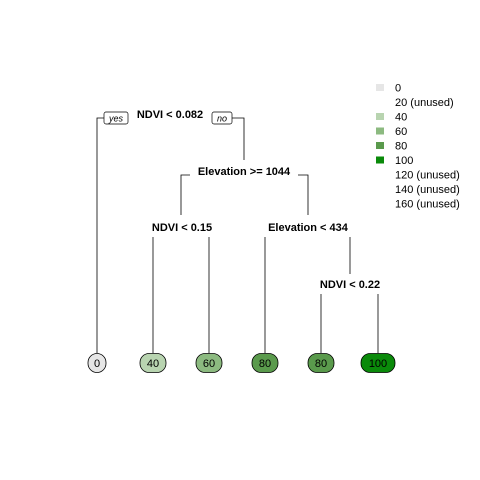 The width and height of the screenshot is (480, 480). I want to click on leaf-label: 60, so click(209, 364).